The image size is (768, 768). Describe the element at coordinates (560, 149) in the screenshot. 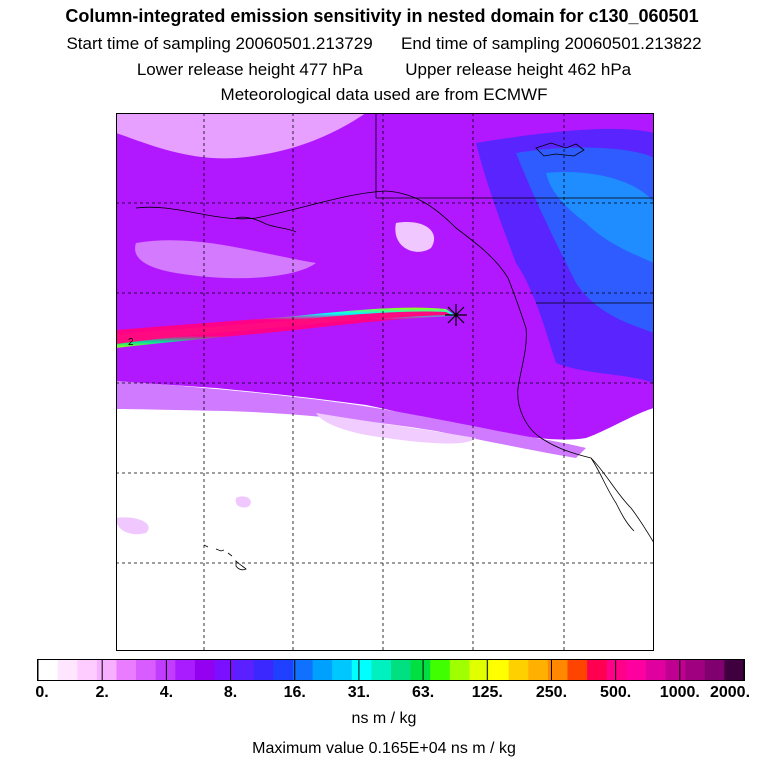

I see `lake-outline` at that location.